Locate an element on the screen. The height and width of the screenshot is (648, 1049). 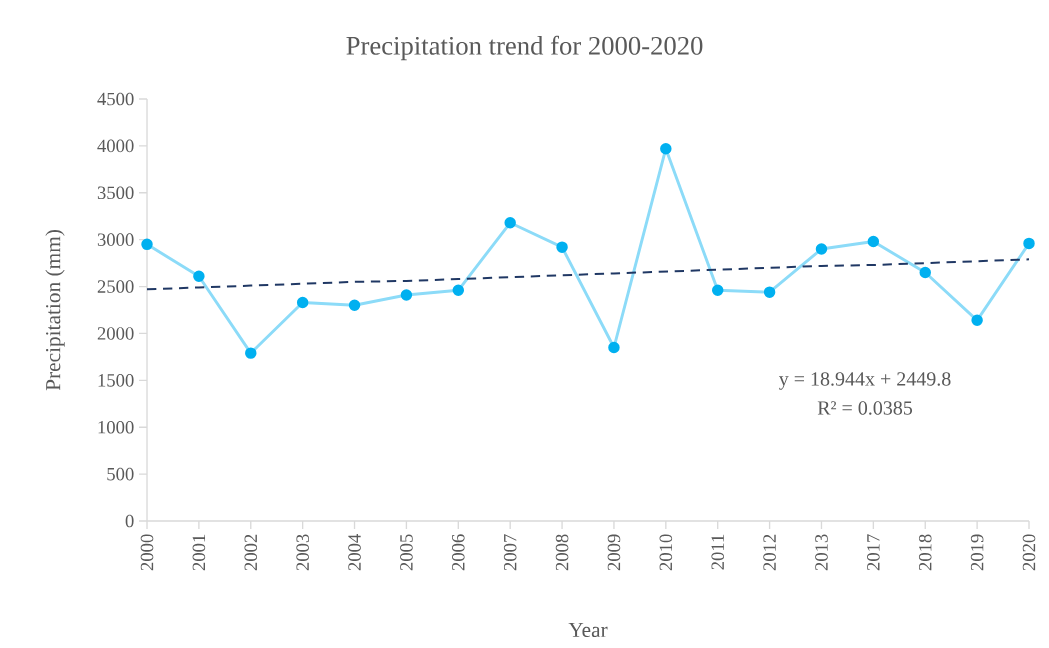
x-tick-label: 2006 is located at coordinates (458, 552).